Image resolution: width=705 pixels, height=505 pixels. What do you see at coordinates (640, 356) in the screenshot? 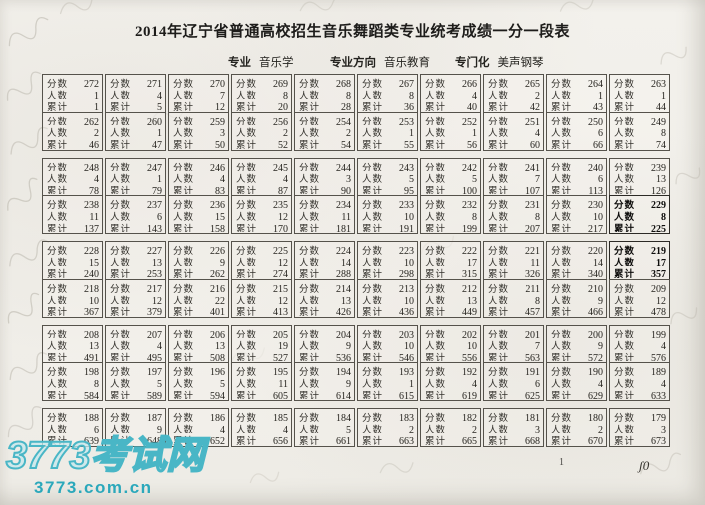
I see `cumulative-line: 累计 576` at bounding box center [640, 356].